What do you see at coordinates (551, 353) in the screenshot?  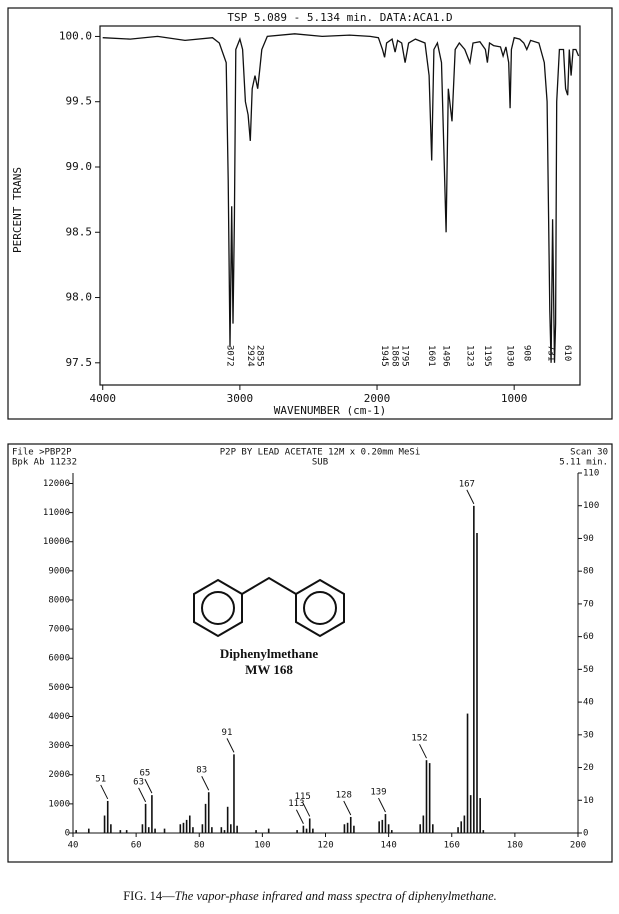 I see `peak-label: 731` at bounding box center [551, 353].